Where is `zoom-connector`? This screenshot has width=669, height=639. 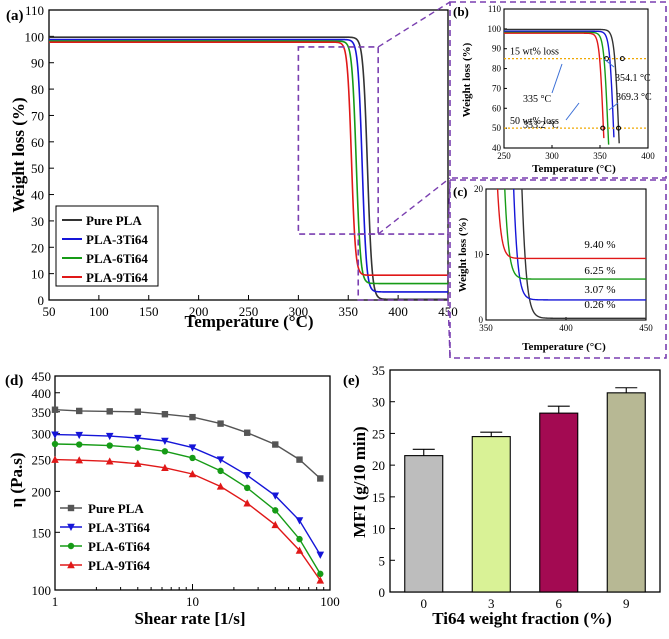 zoom-connector is located at coordinates (414, 24).